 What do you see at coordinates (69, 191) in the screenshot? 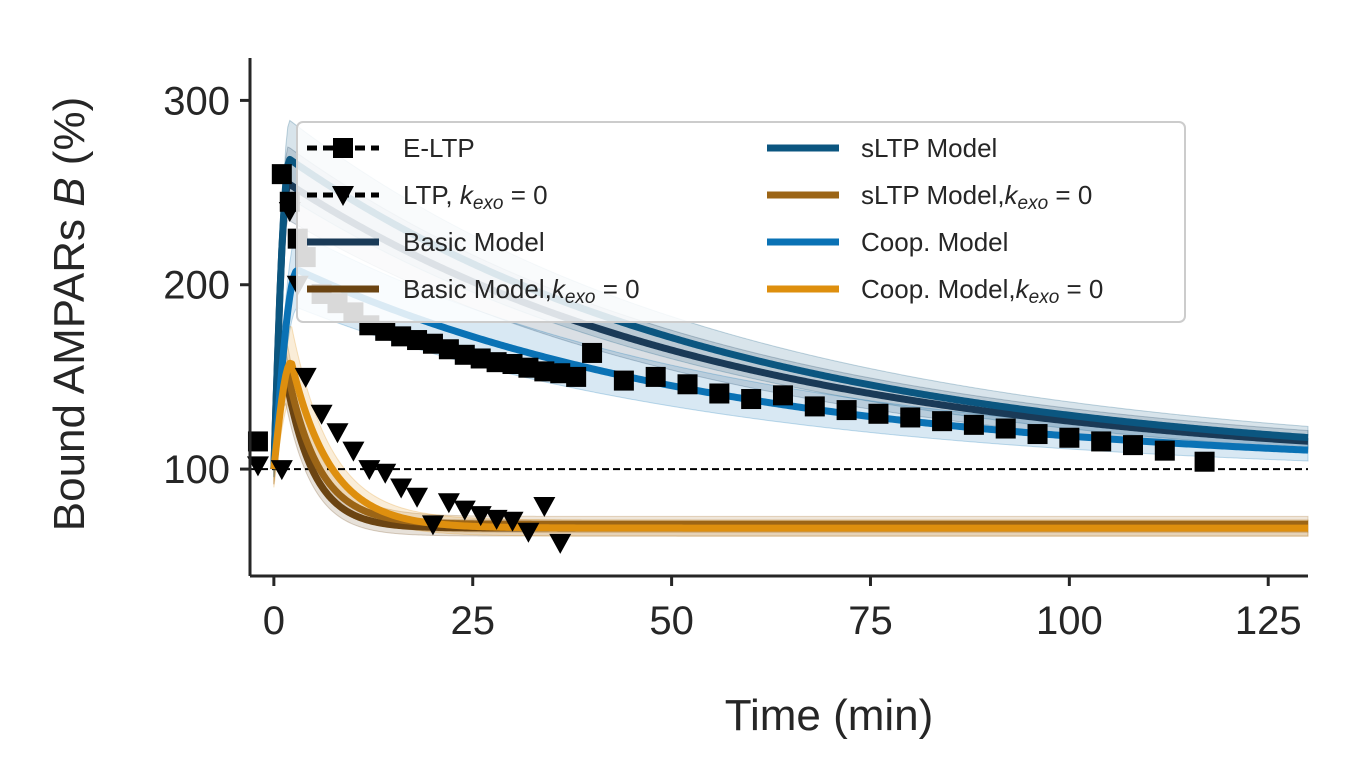
I see `y-axis-label-var: B` at bounding box center [69, 191].